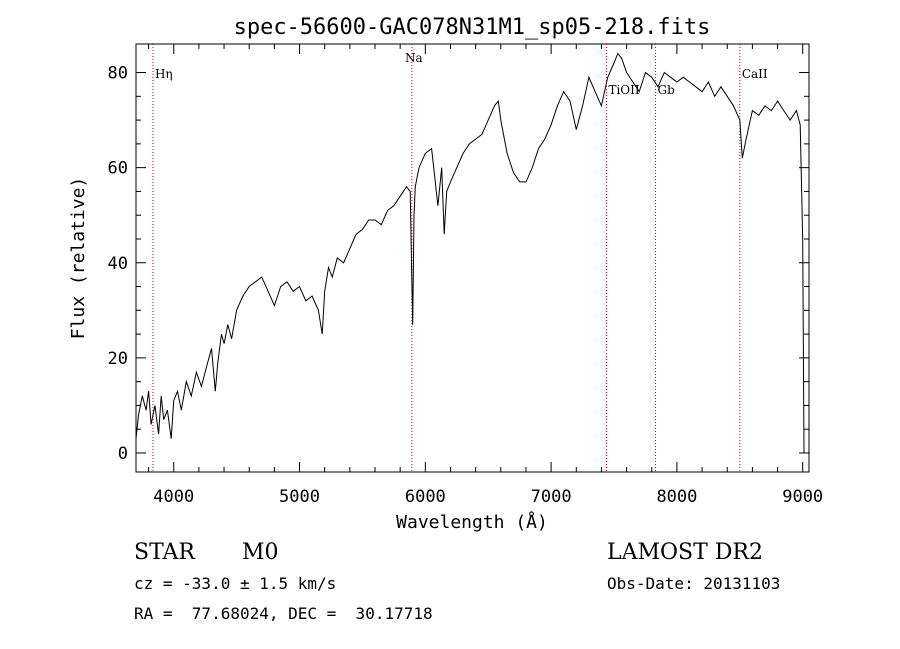  I want to click on y-tick-label: 0, so click(123, 454).